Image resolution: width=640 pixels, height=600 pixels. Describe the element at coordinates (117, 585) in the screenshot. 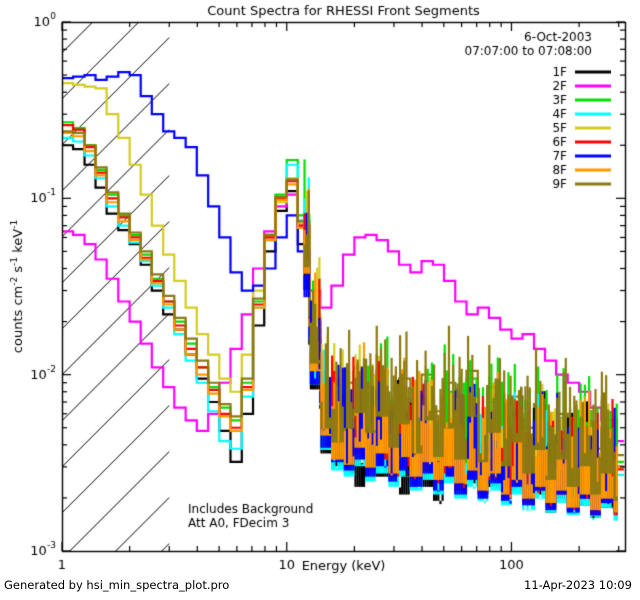

I see `footer-generator-text: Generated by hsi_min_spectra_plot.pro` at that location.